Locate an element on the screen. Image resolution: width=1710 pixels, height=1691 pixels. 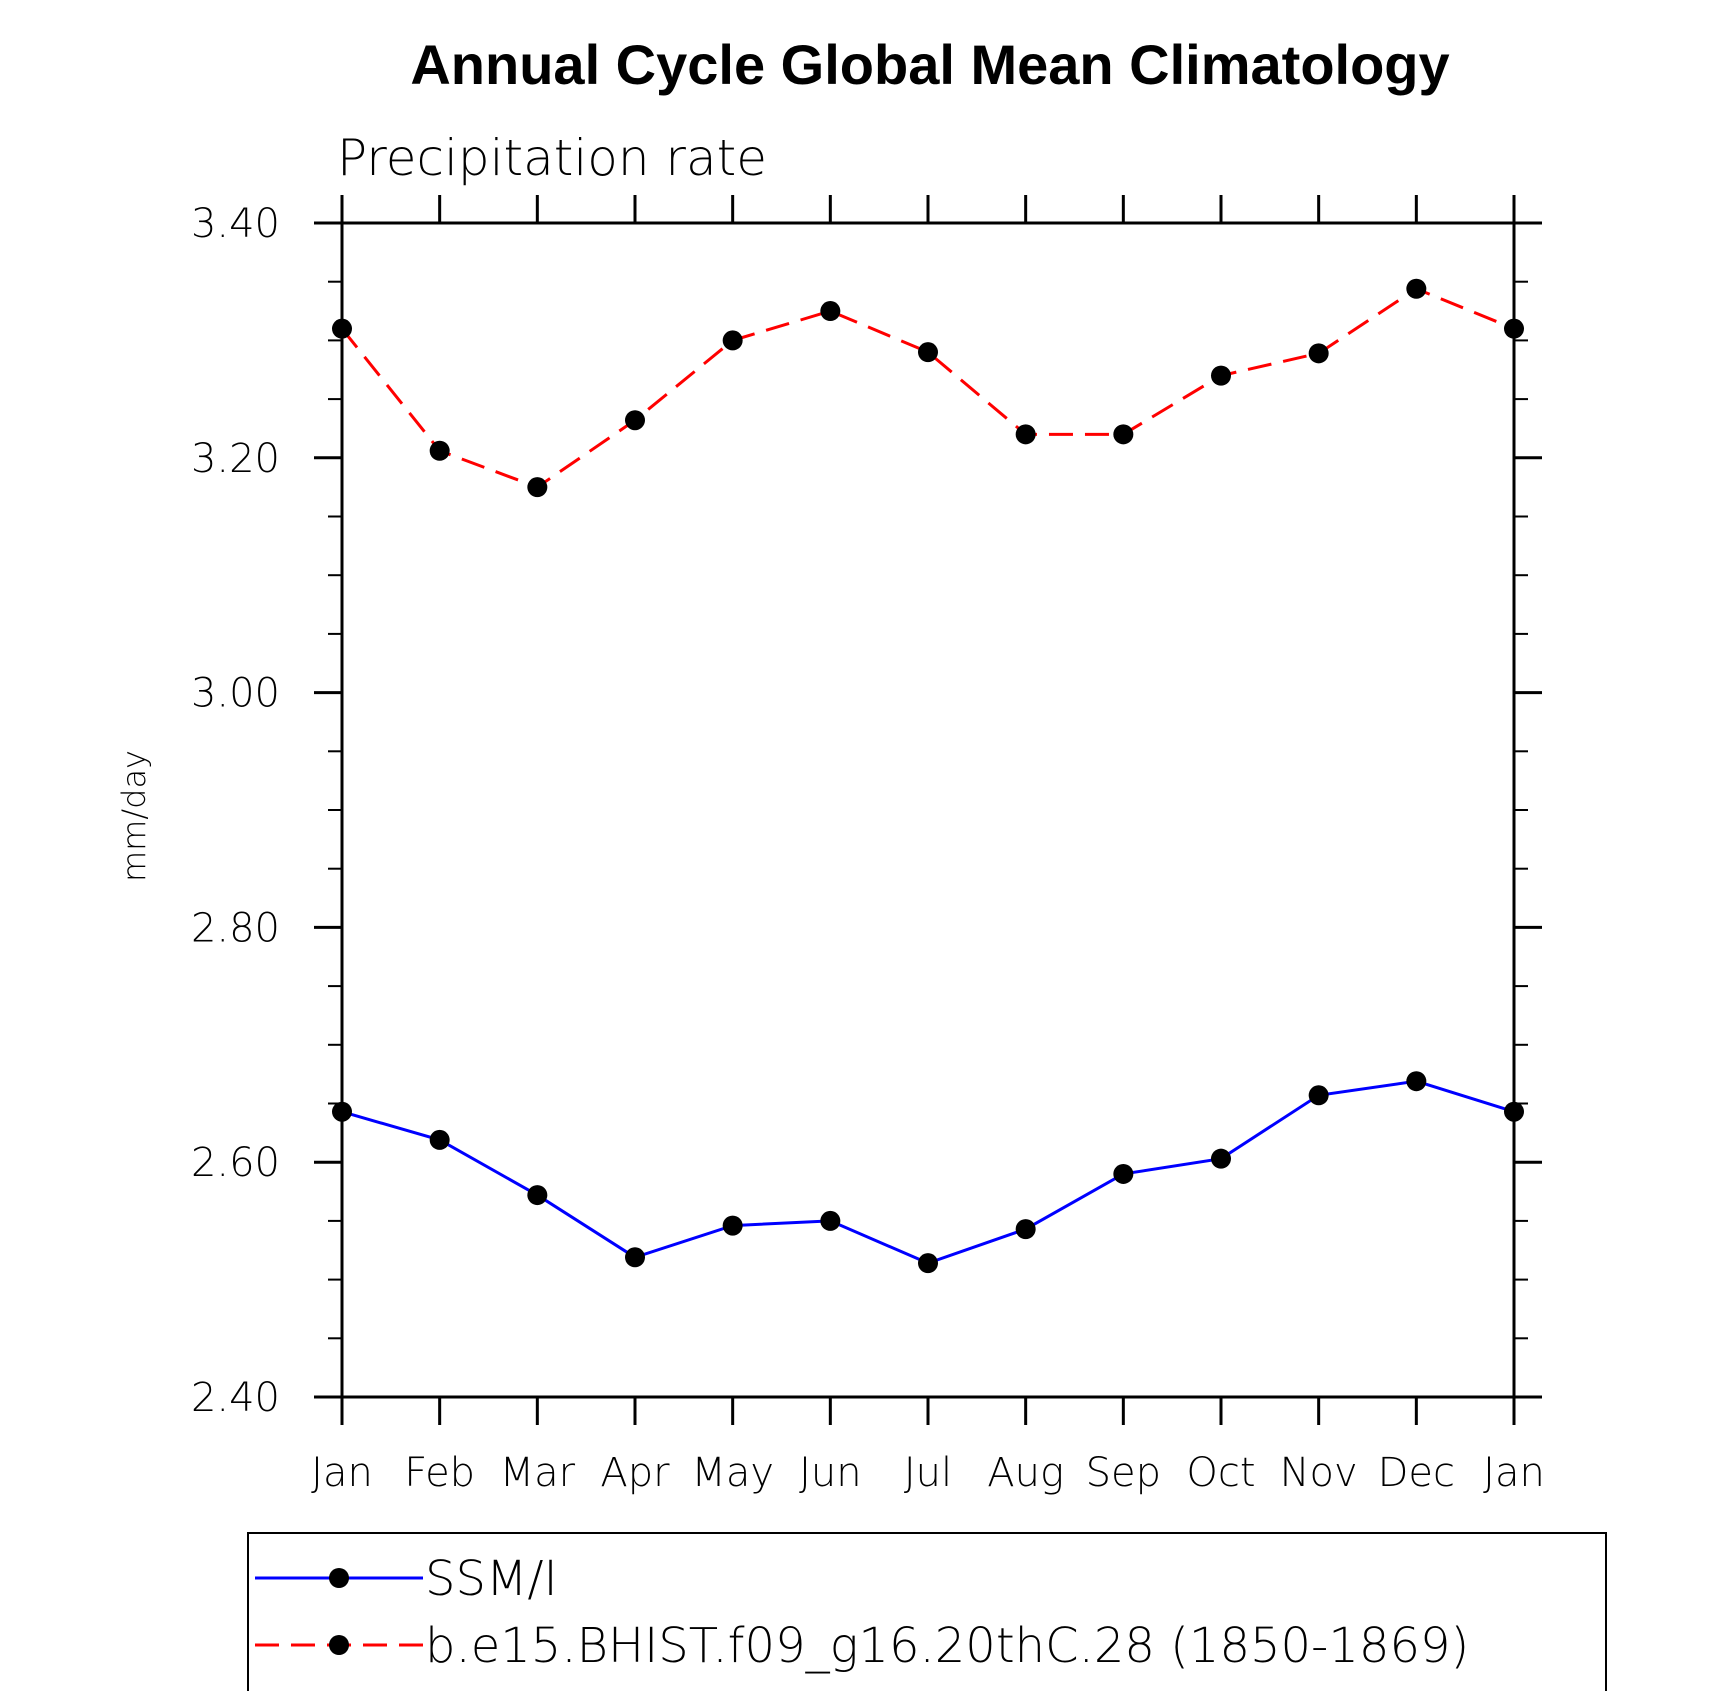
x-tick-label: Jun is located at coordinates (830, 1473).